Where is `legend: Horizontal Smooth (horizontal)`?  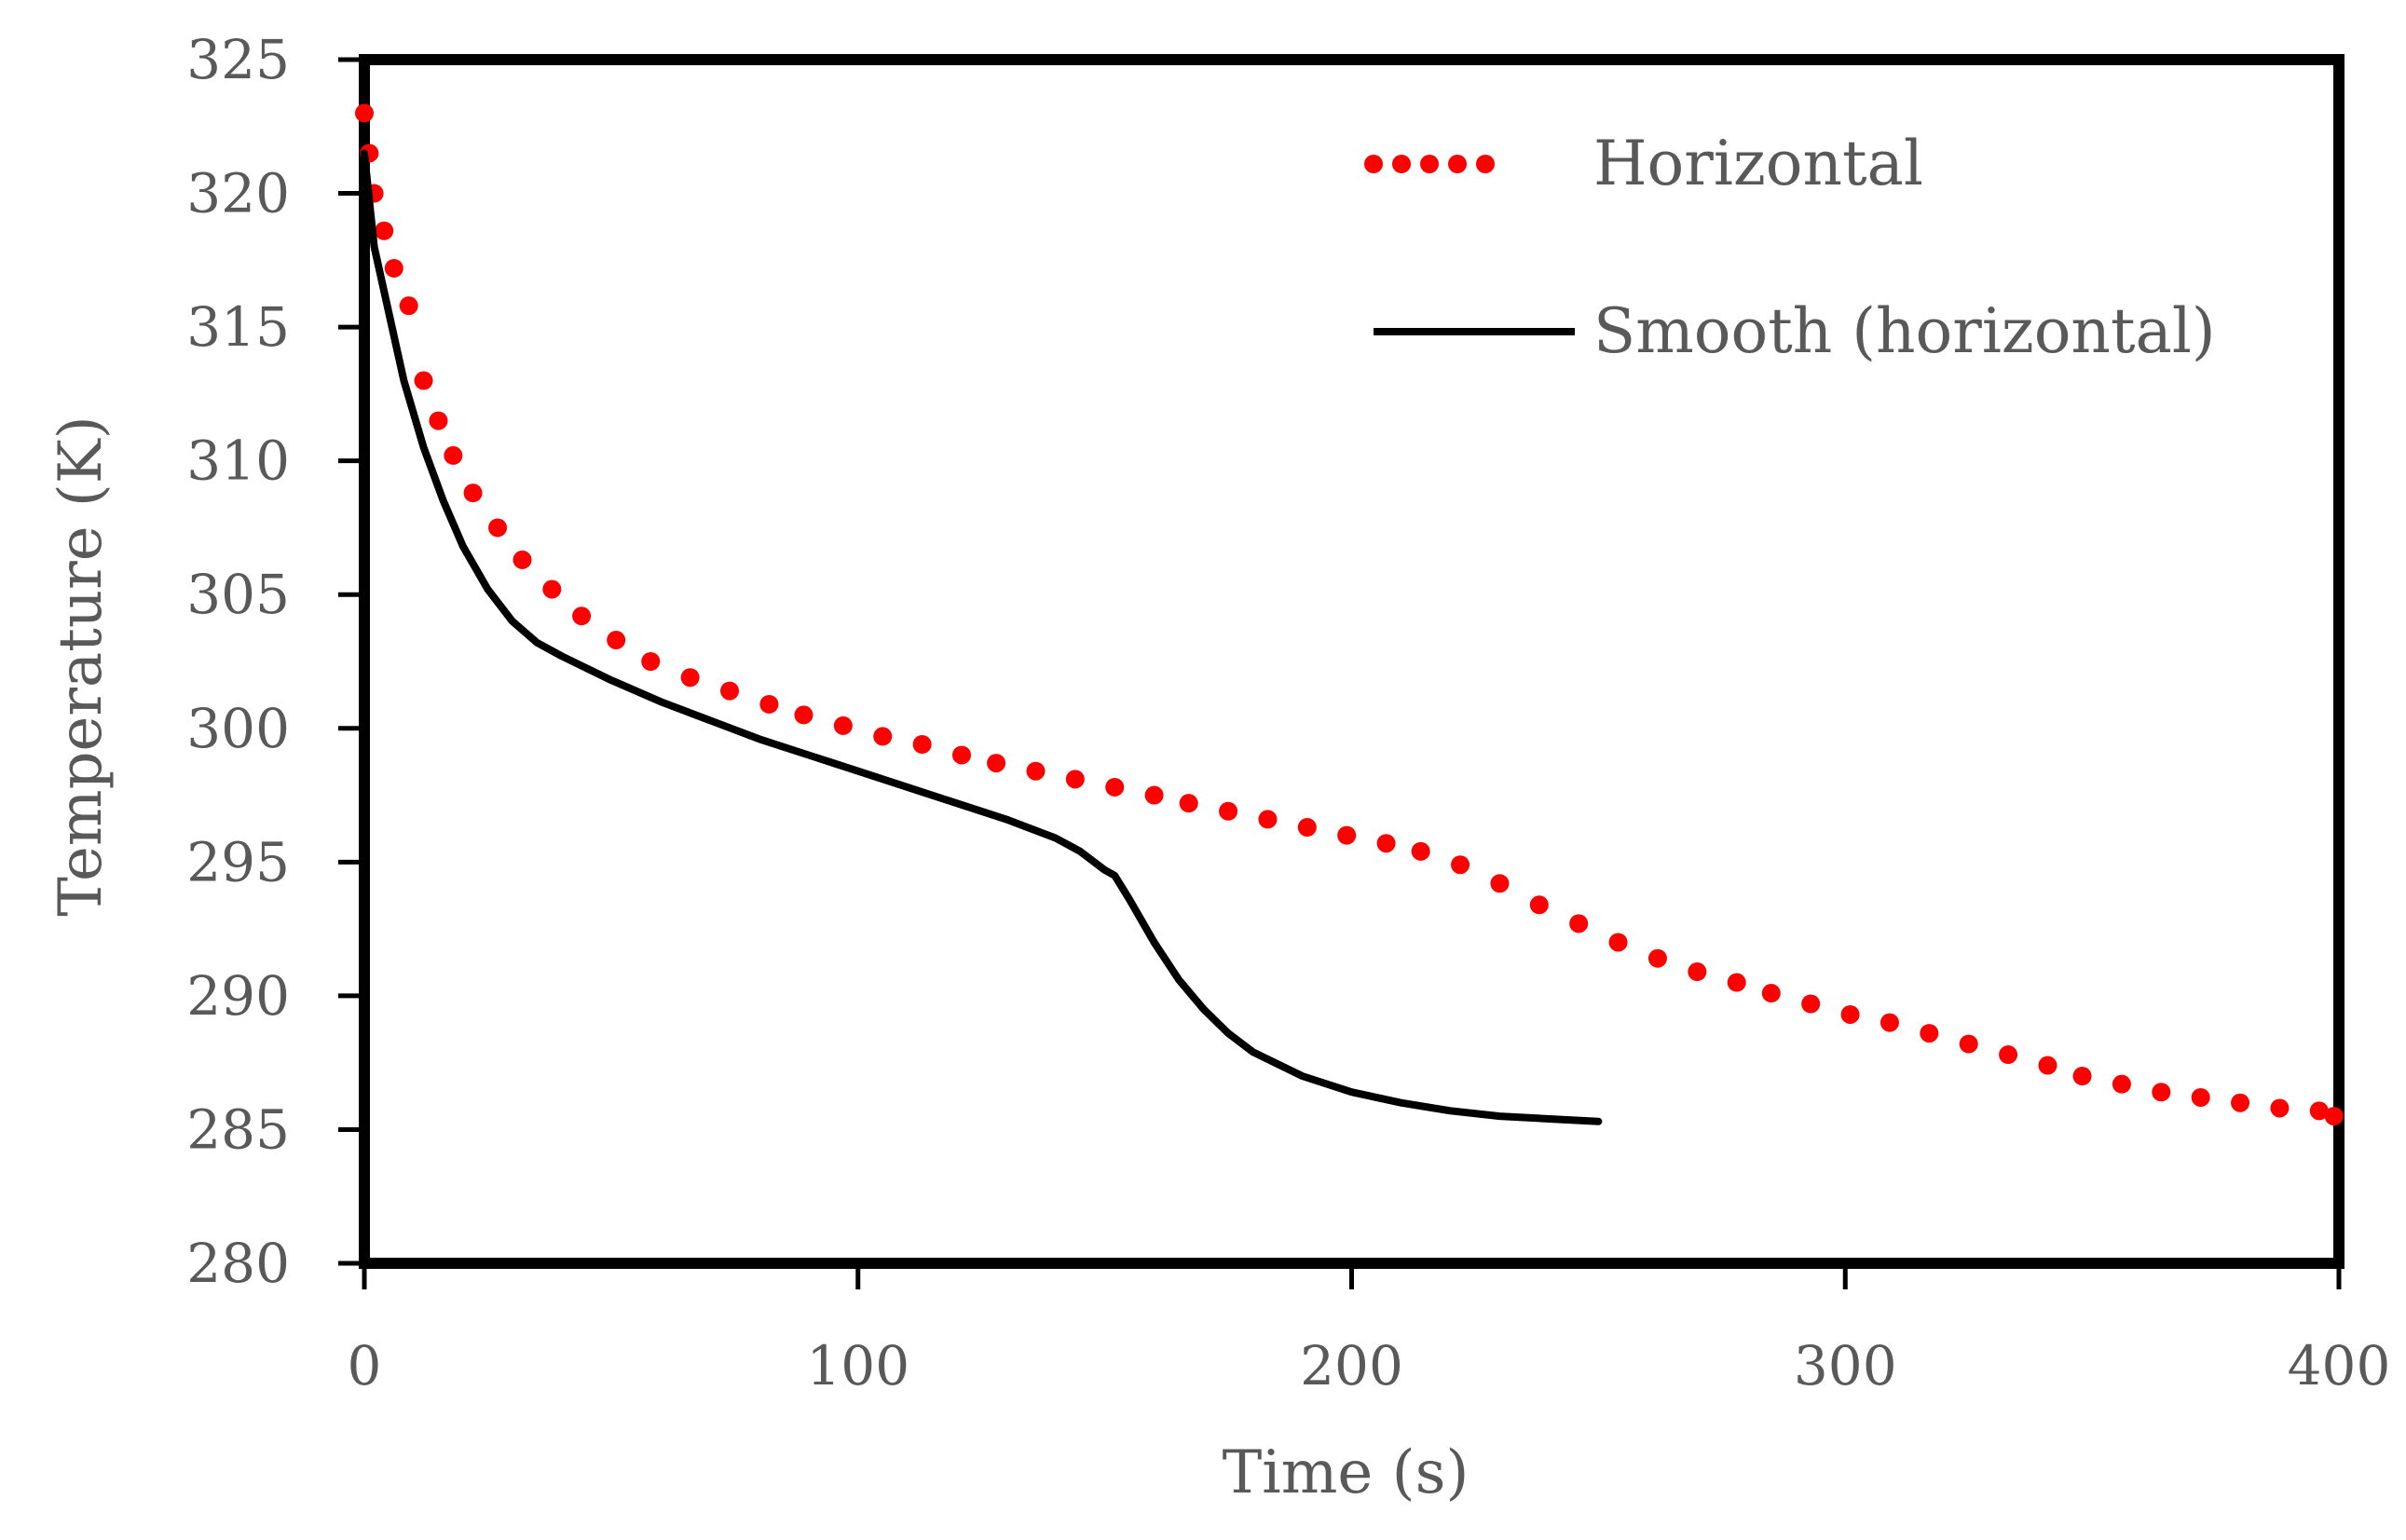 legend: Horizontal Smooth (horizontal) is located at coordinates (1790, 247).